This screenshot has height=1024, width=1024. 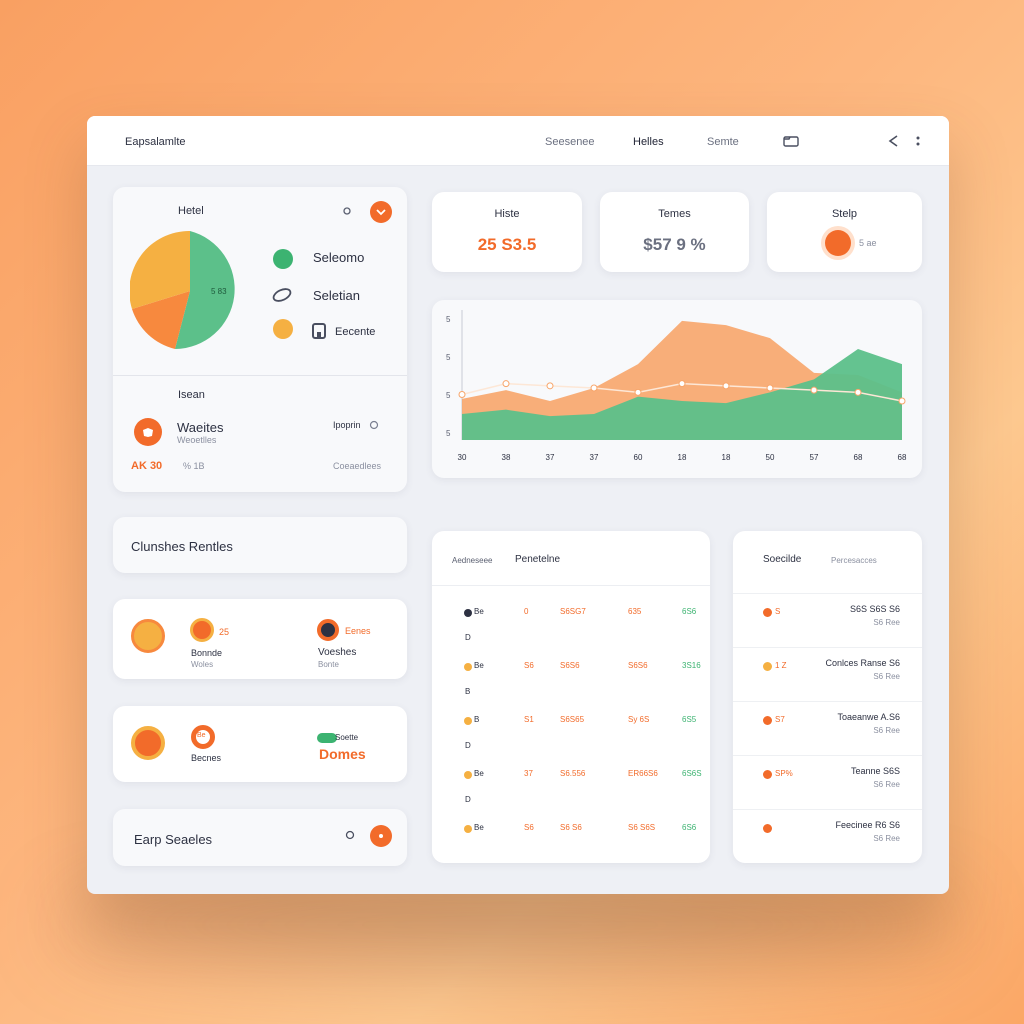 I want to click on mini2-pill, so click(x=327, y=738).